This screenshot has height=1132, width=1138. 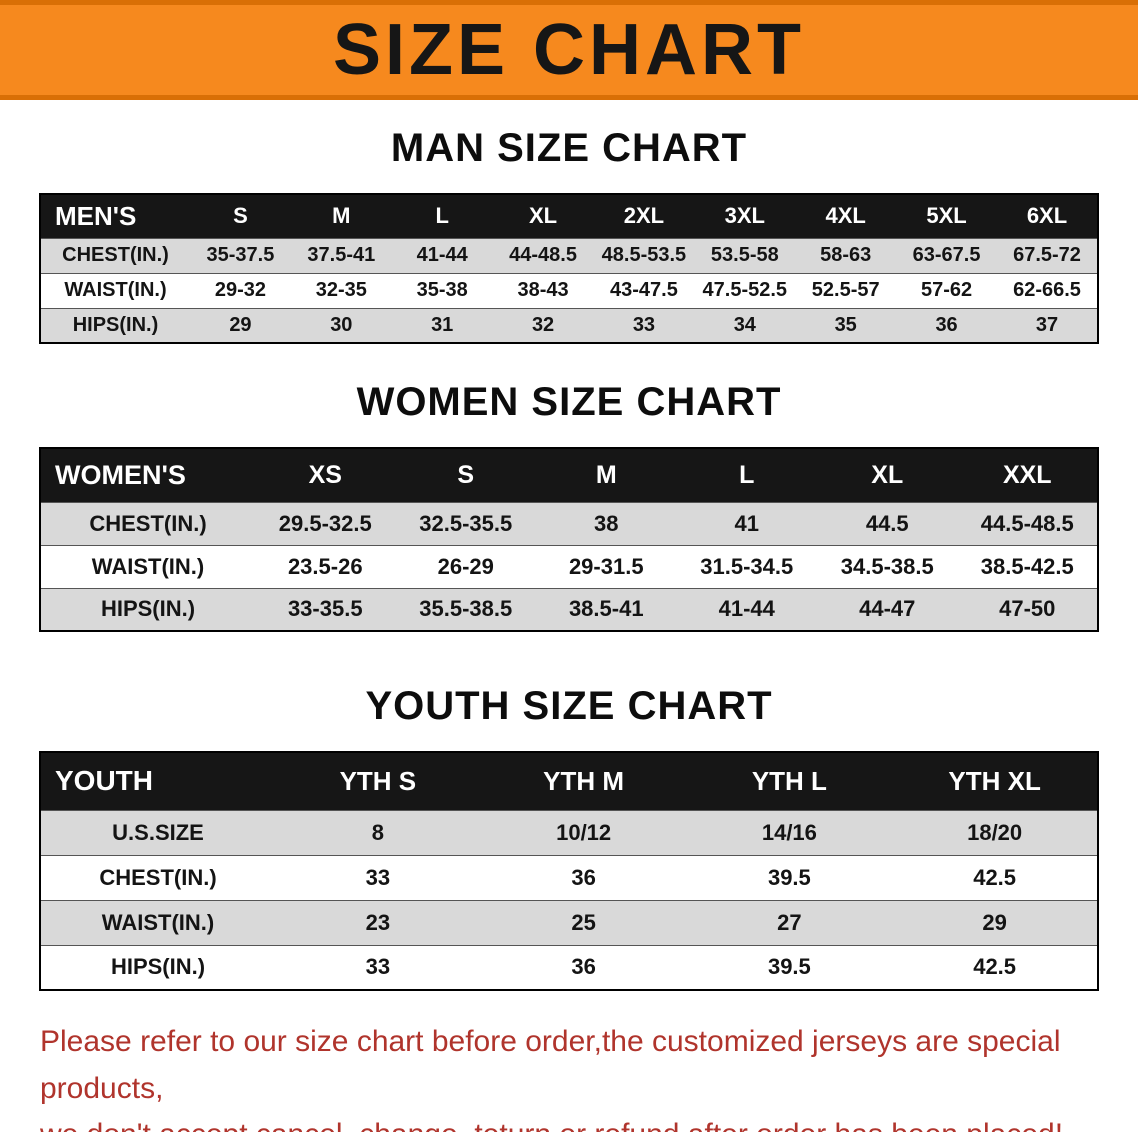 I want to click on measurement-value: 38, so click(x=606, y=523).